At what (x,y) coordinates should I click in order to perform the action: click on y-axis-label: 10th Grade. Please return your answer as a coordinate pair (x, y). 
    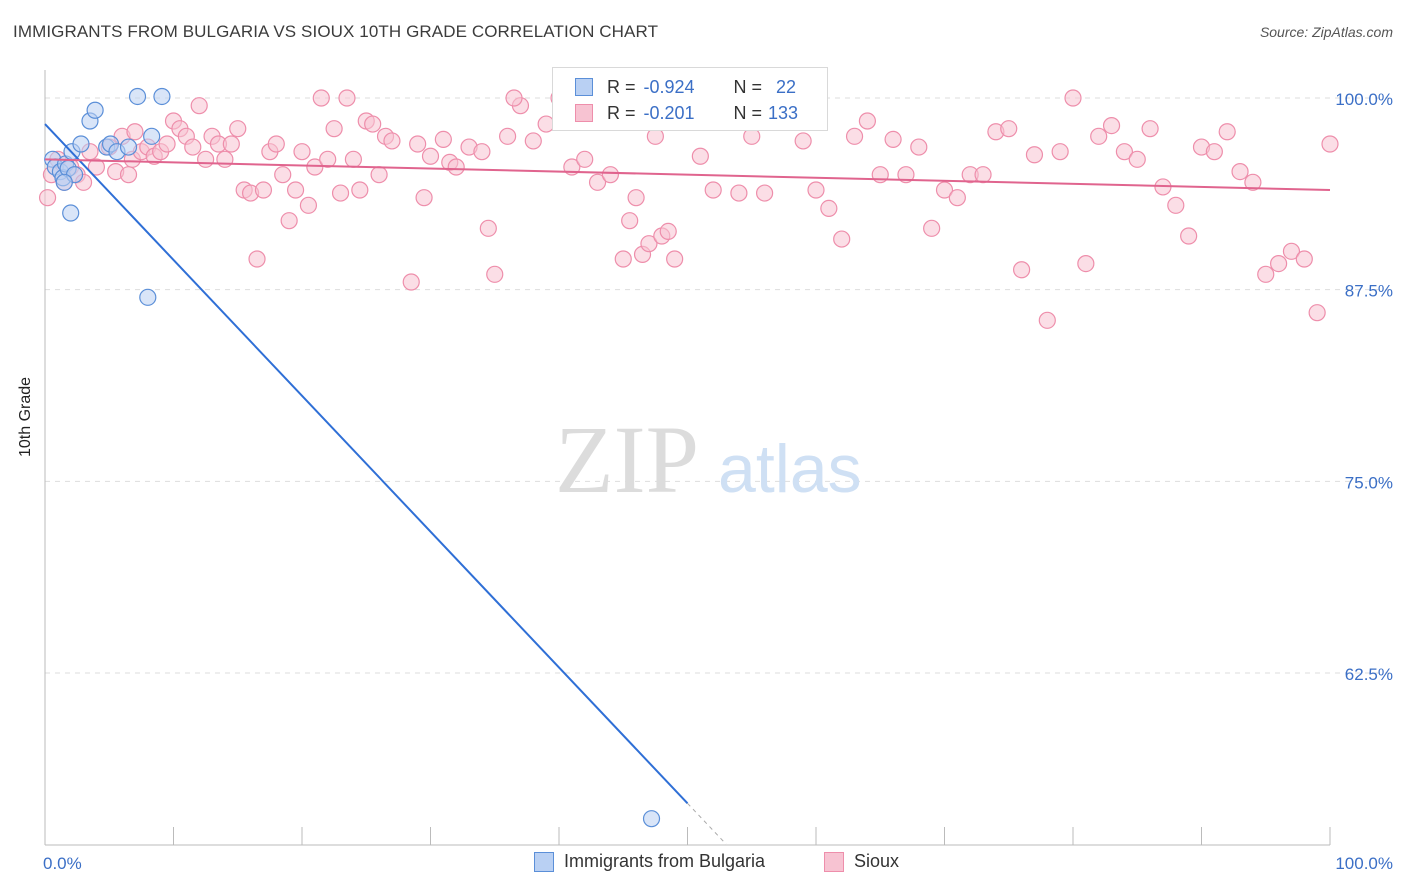
    Looking at the image, I should click on (25, 416).